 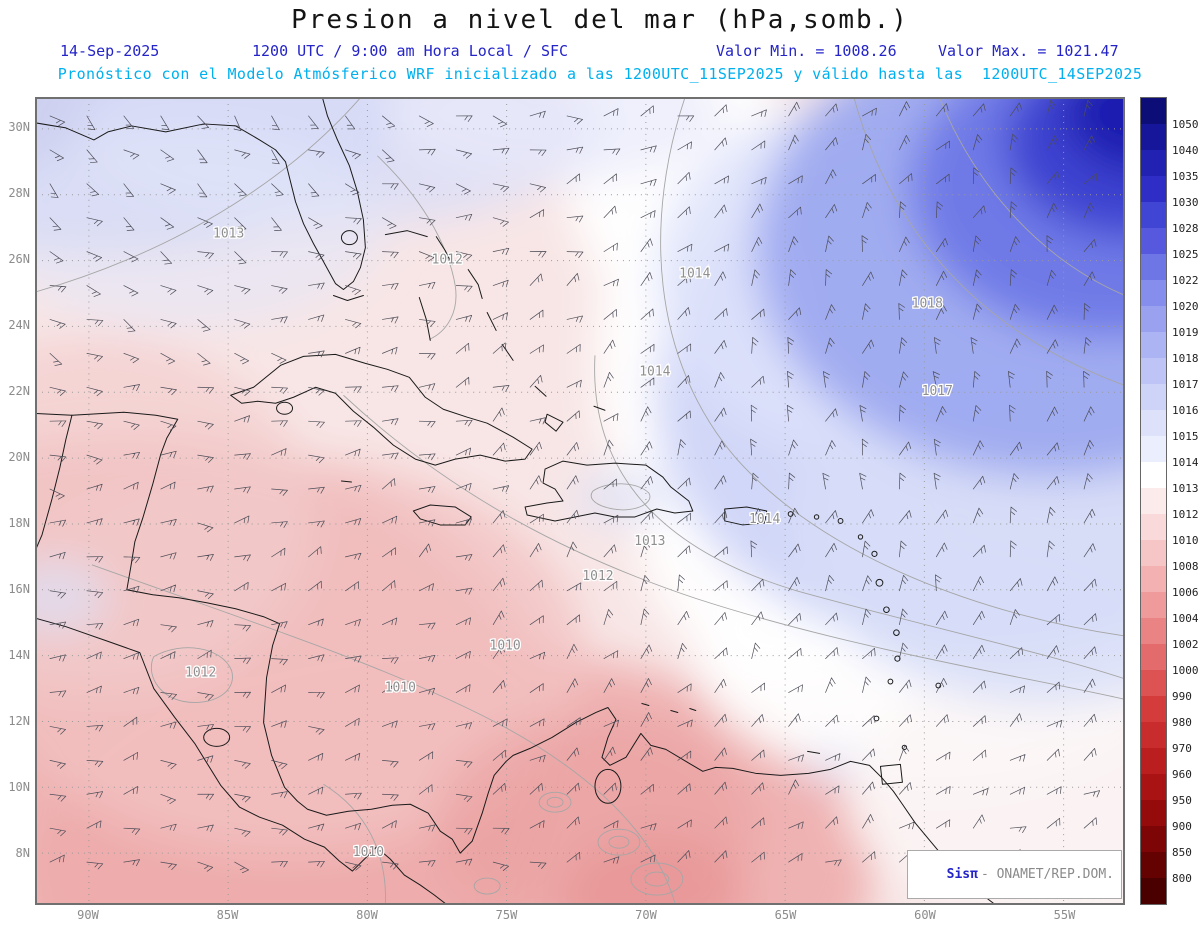 I want to click on colorbar-tick-label: 1019, so click(x=1185, y=332).